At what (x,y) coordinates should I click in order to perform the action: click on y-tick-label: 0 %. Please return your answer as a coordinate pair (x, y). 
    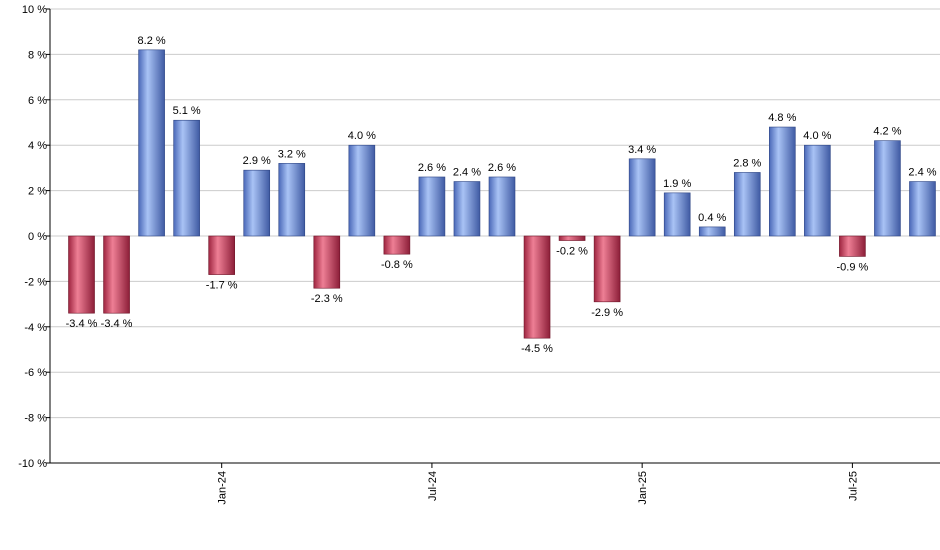
    Looking at the image, I should click on (37, 237).